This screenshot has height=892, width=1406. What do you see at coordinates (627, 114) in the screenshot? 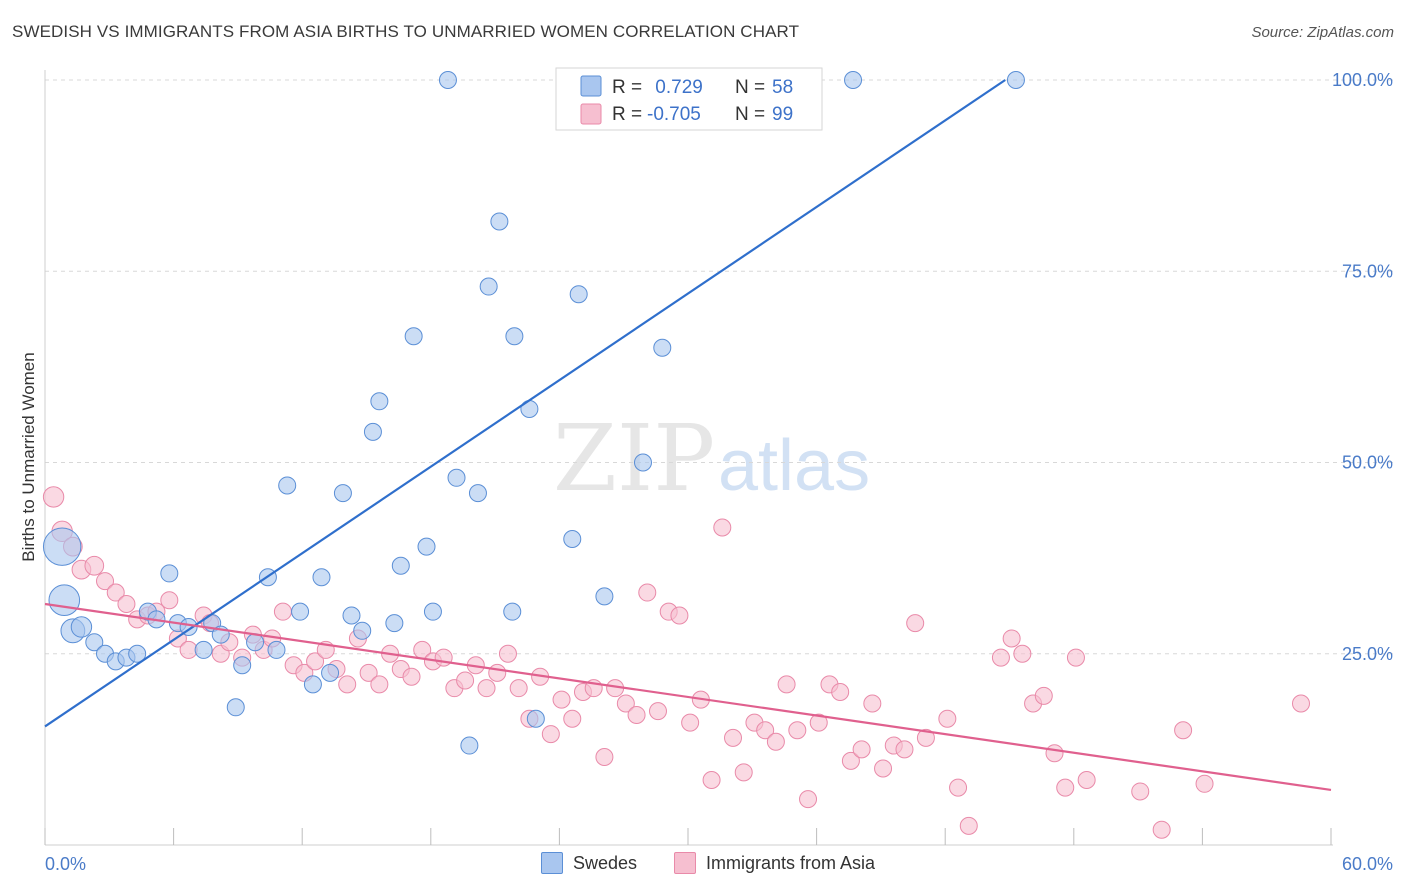
I see `legend-r-label-asia: R =` at bounding box center [627, 114].